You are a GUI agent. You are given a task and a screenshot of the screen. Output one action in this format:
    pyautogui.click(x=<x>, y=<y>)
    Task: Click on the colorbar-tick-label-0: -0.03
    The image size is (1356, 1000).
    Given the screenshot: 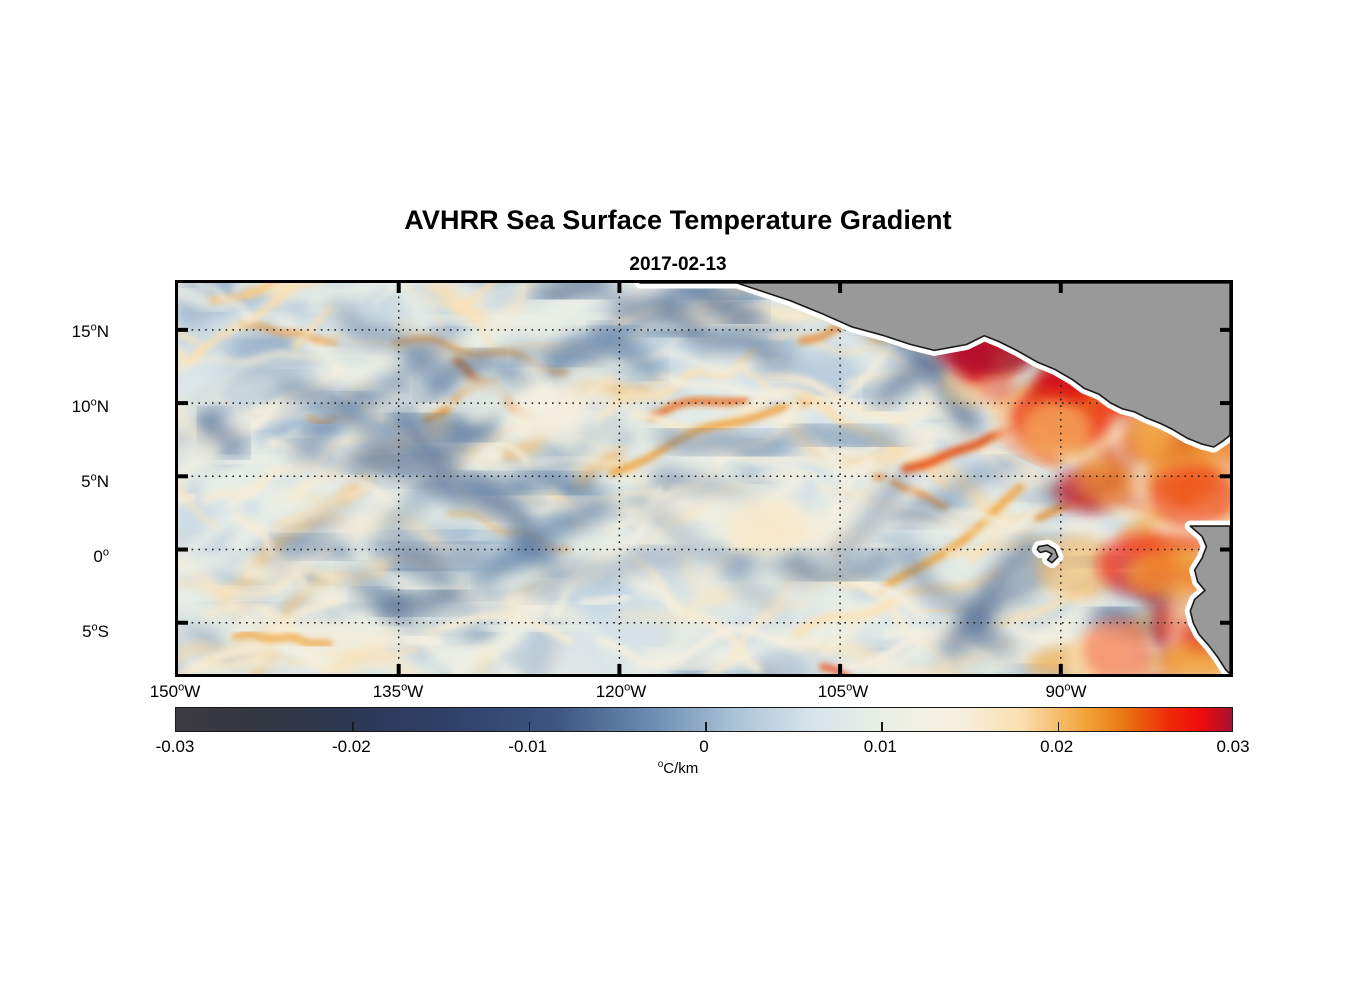 What is the action you would take?
    pyautogui.click(x=175, y=746)
    